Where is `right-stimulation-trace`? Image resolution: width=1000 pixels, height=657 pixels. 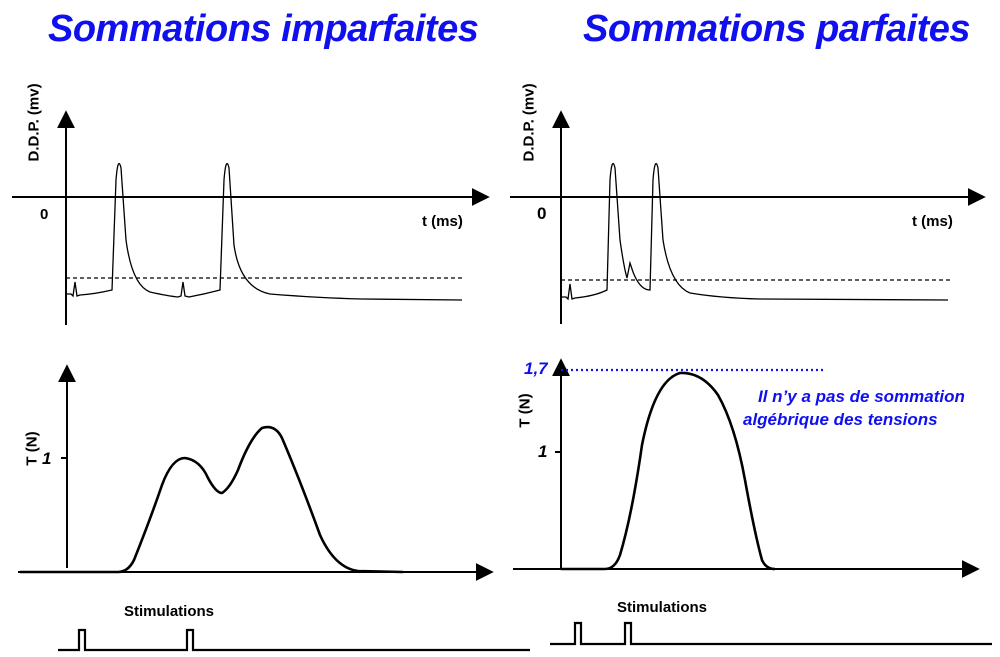 right-stimulation-trace is located at coordinates (771, 633).